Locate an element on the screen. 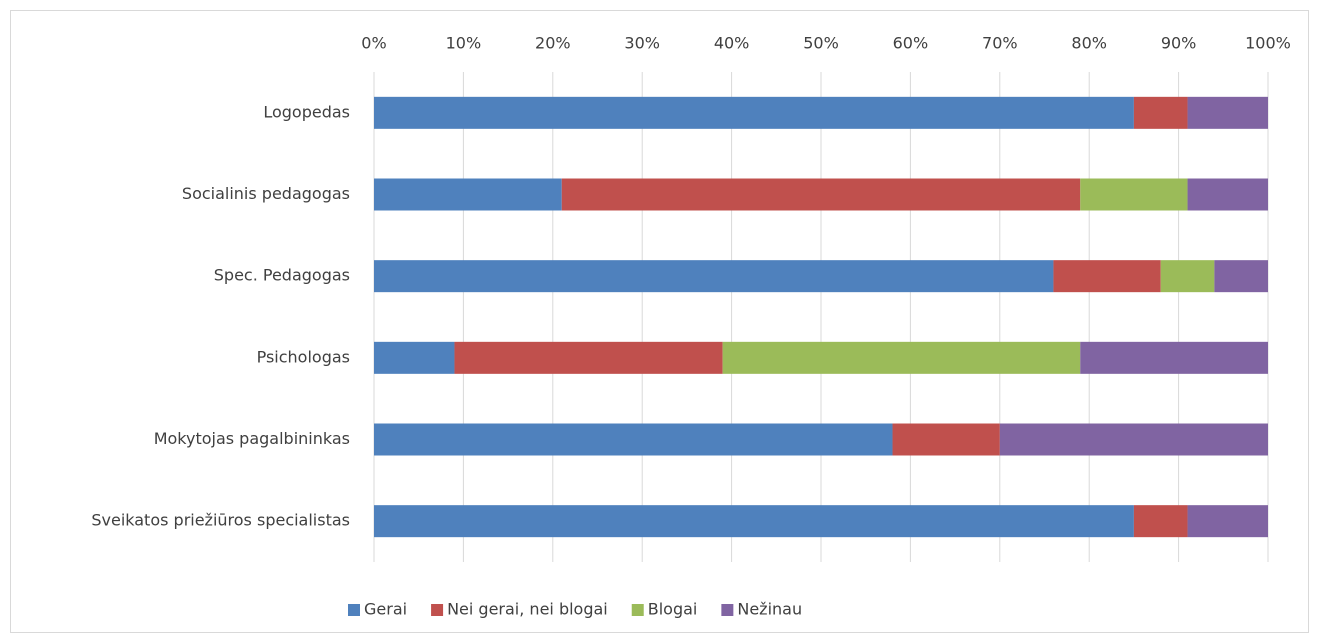  y-tick-label: Psichologas is located at coordinates (303, 356).